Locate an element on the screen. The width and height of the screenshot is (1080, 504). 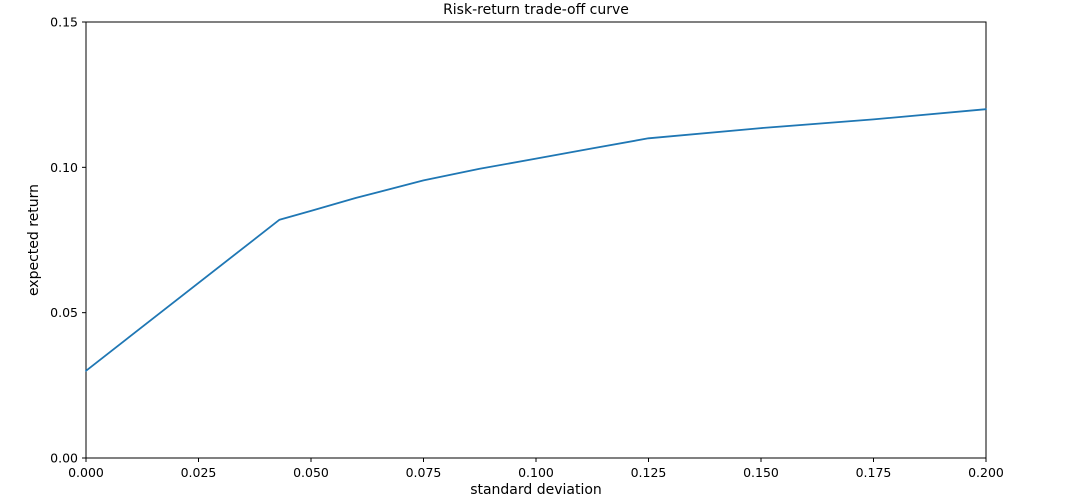
x-tick-label: 0.075 is located at coordinates (424, 472).